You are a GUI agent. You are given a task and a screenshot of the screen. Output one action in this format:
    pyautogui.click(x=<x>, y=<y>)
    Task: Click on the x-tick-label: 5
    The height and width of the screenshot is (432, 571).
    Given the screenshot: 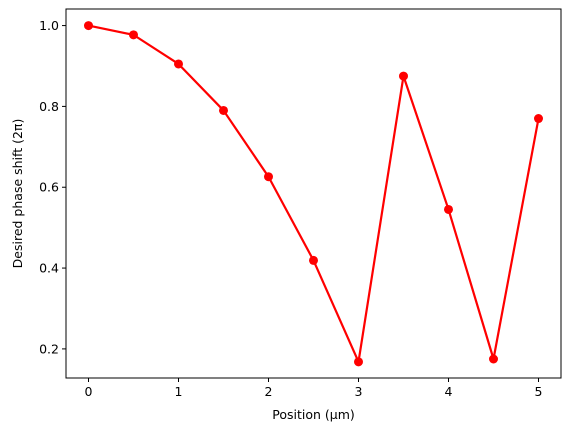 What is the action you would take?
    pyautogui.click(x=539, y=391)
    